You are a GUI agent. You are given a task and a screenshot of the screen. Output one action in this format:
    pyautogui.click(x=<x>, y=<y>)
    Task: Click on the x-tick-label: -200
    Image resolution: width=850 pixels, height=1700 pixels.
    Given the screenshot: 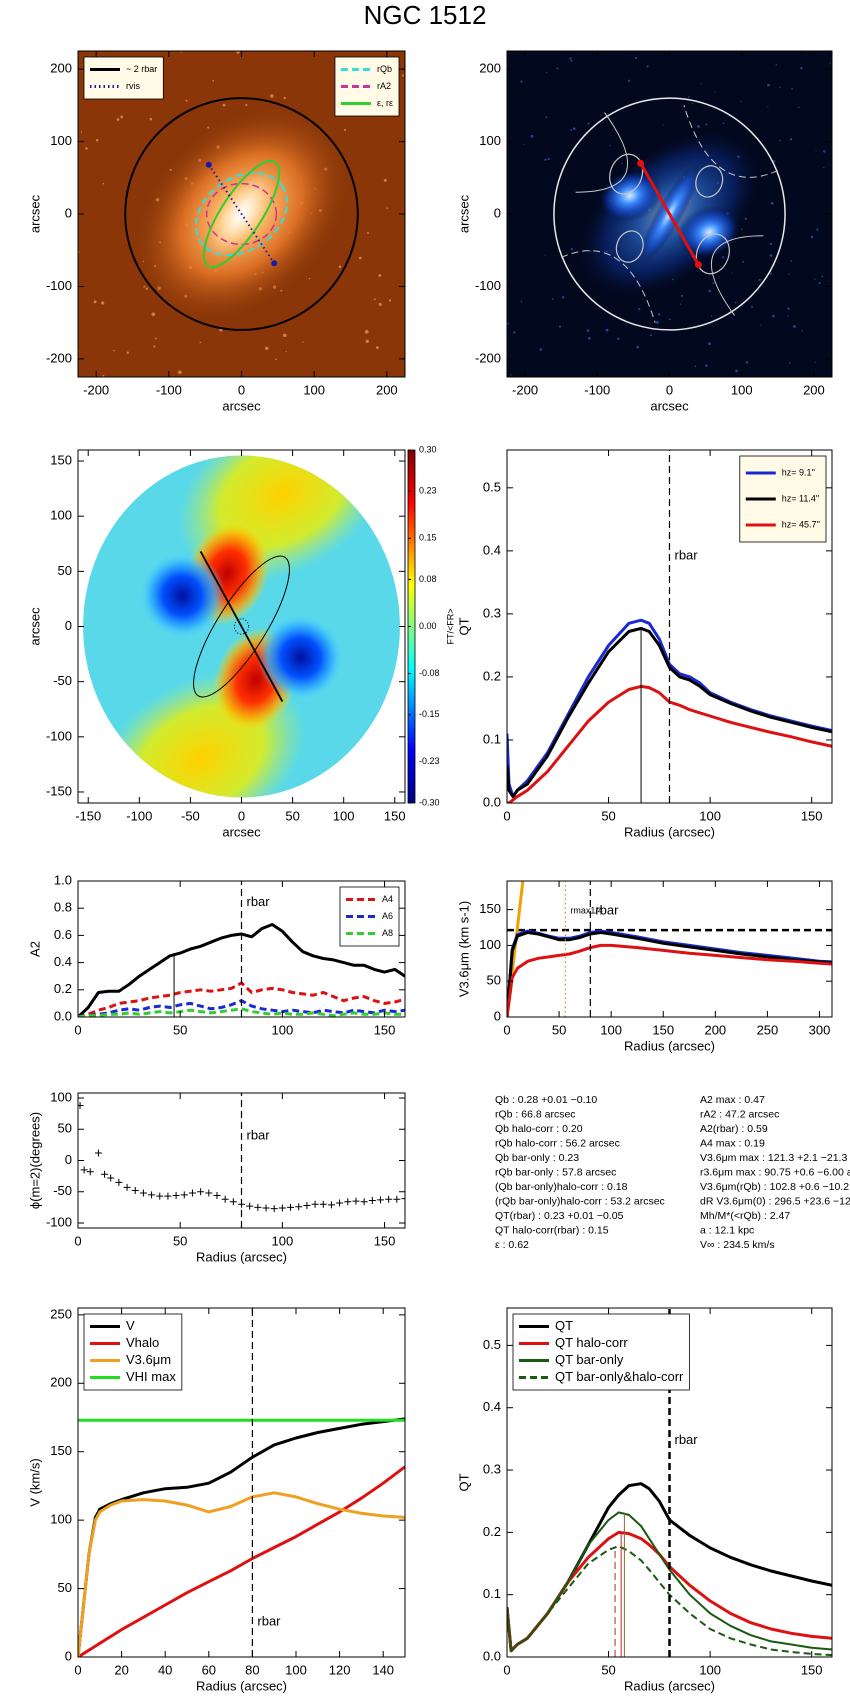 What is the action you would take?
    pyautogui.click(x=96, y=389)
    